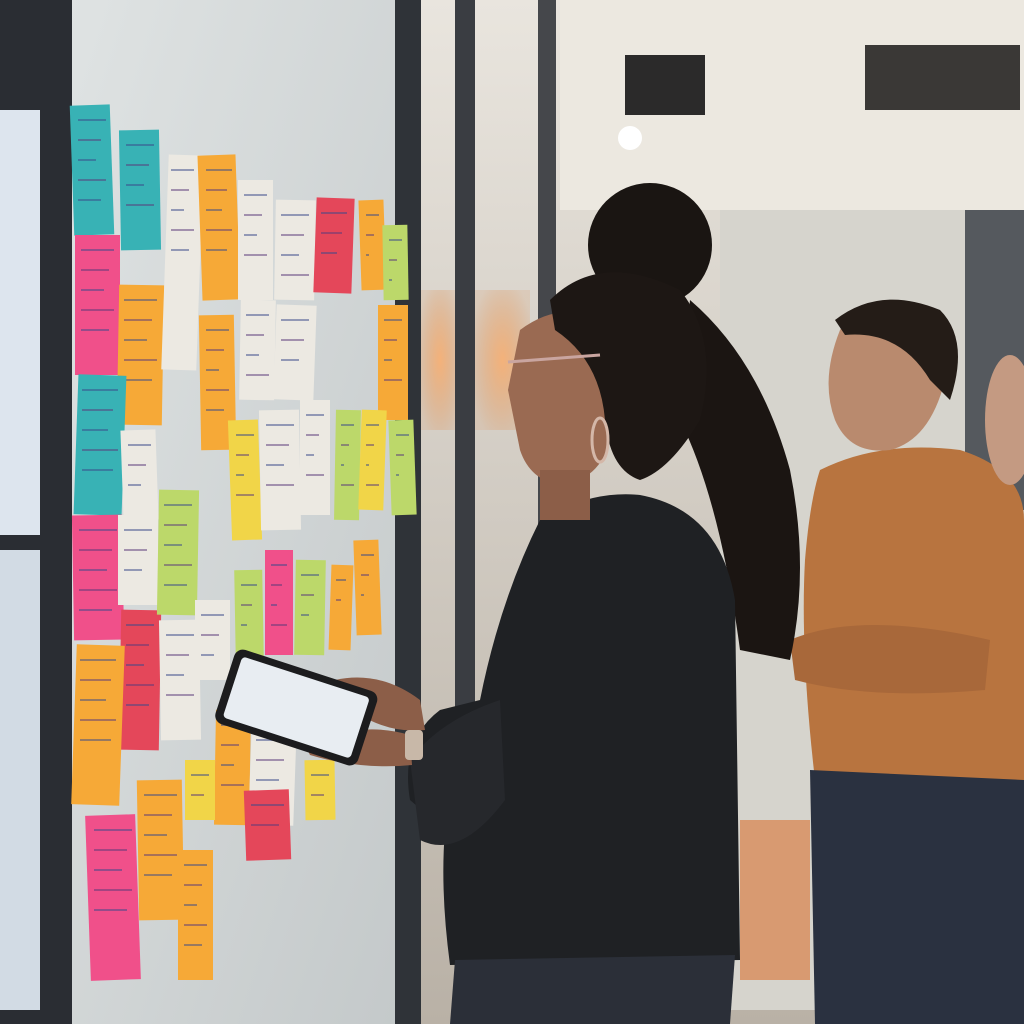 The height and width of the screenshot is (1024, 1024). I want to click on sign, so click(665, 85).